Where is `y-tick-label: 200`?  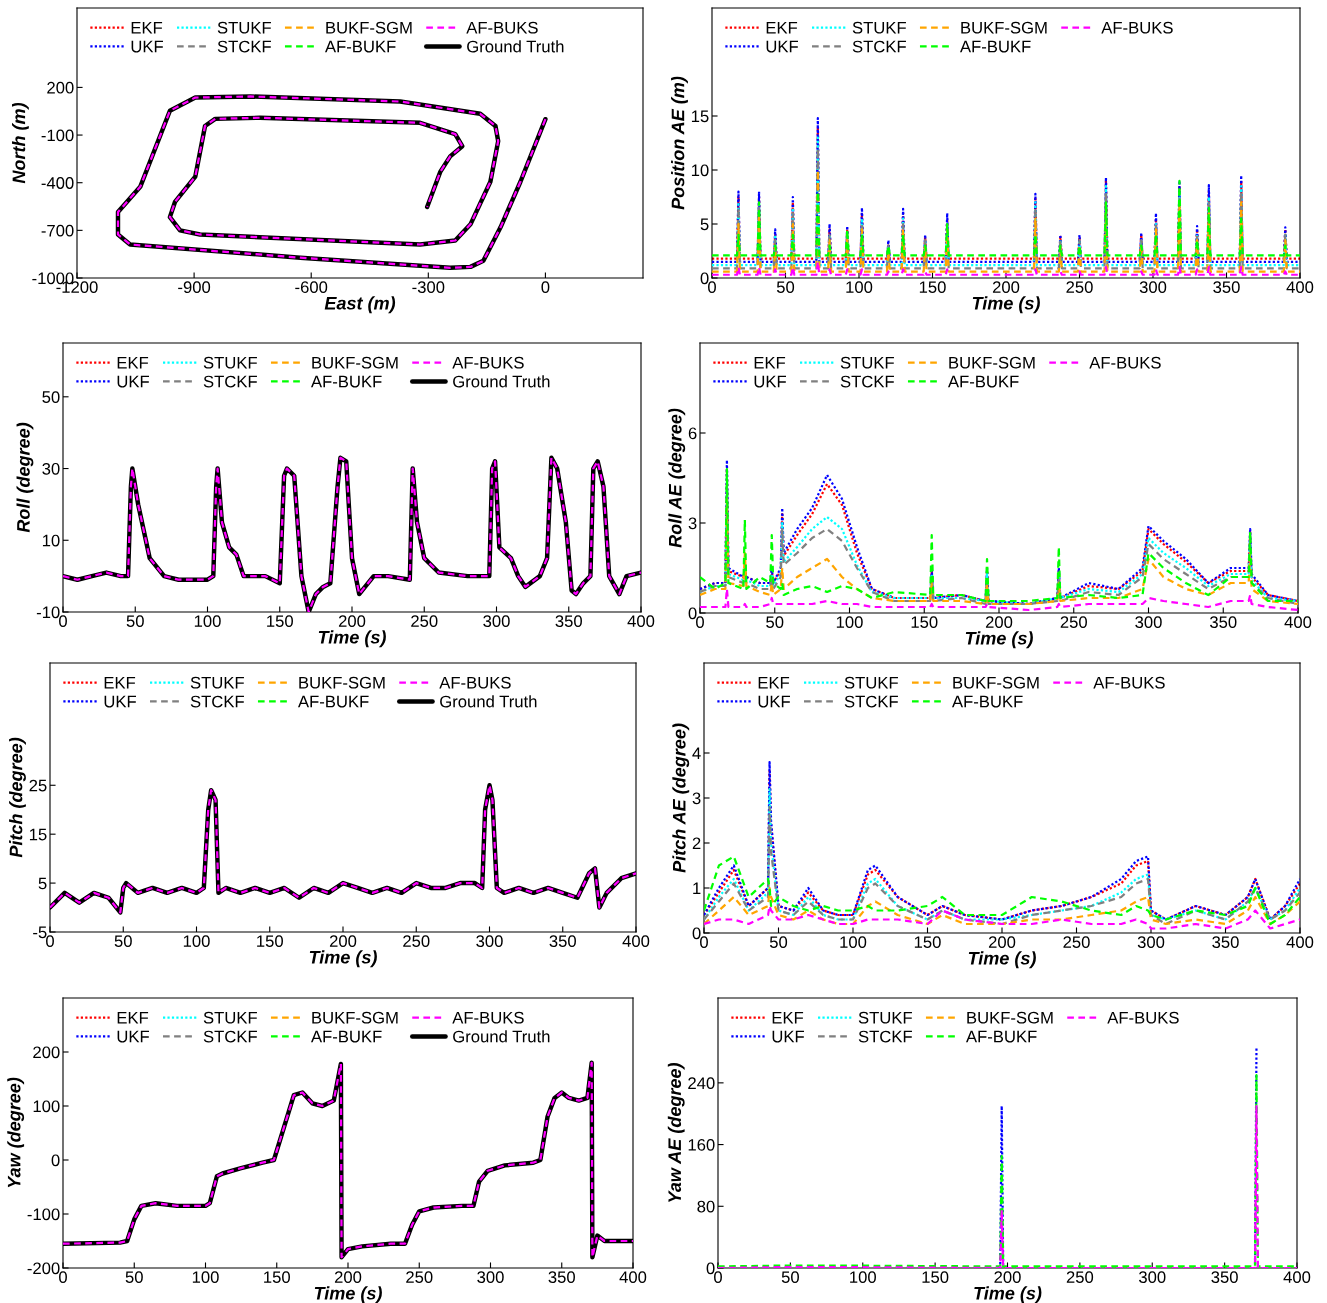 y-tick-label: 200 is located at coordinates (46, 1052).